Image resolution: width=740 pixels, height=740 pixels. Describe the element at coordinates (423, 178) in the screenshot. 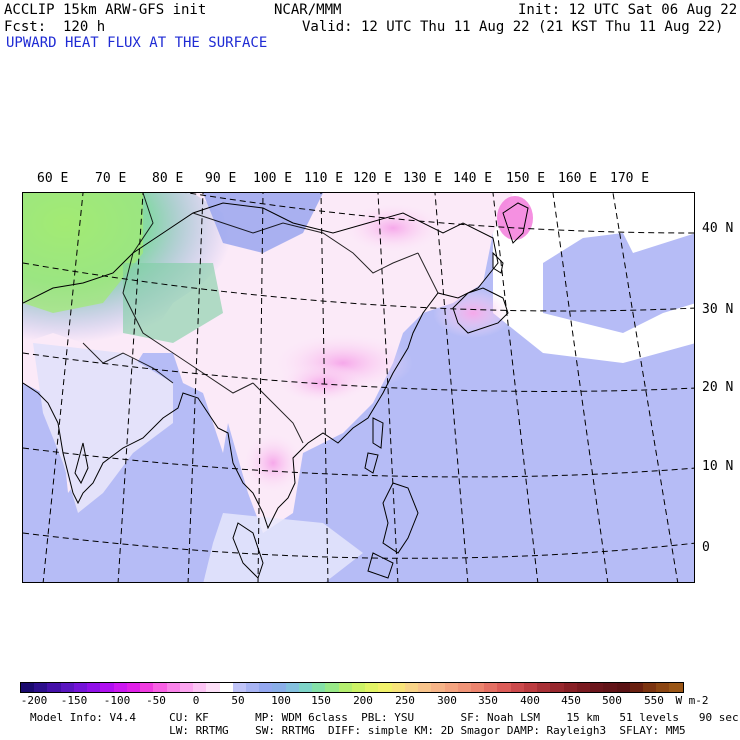

I see `lon-label: 130 E` at that location.